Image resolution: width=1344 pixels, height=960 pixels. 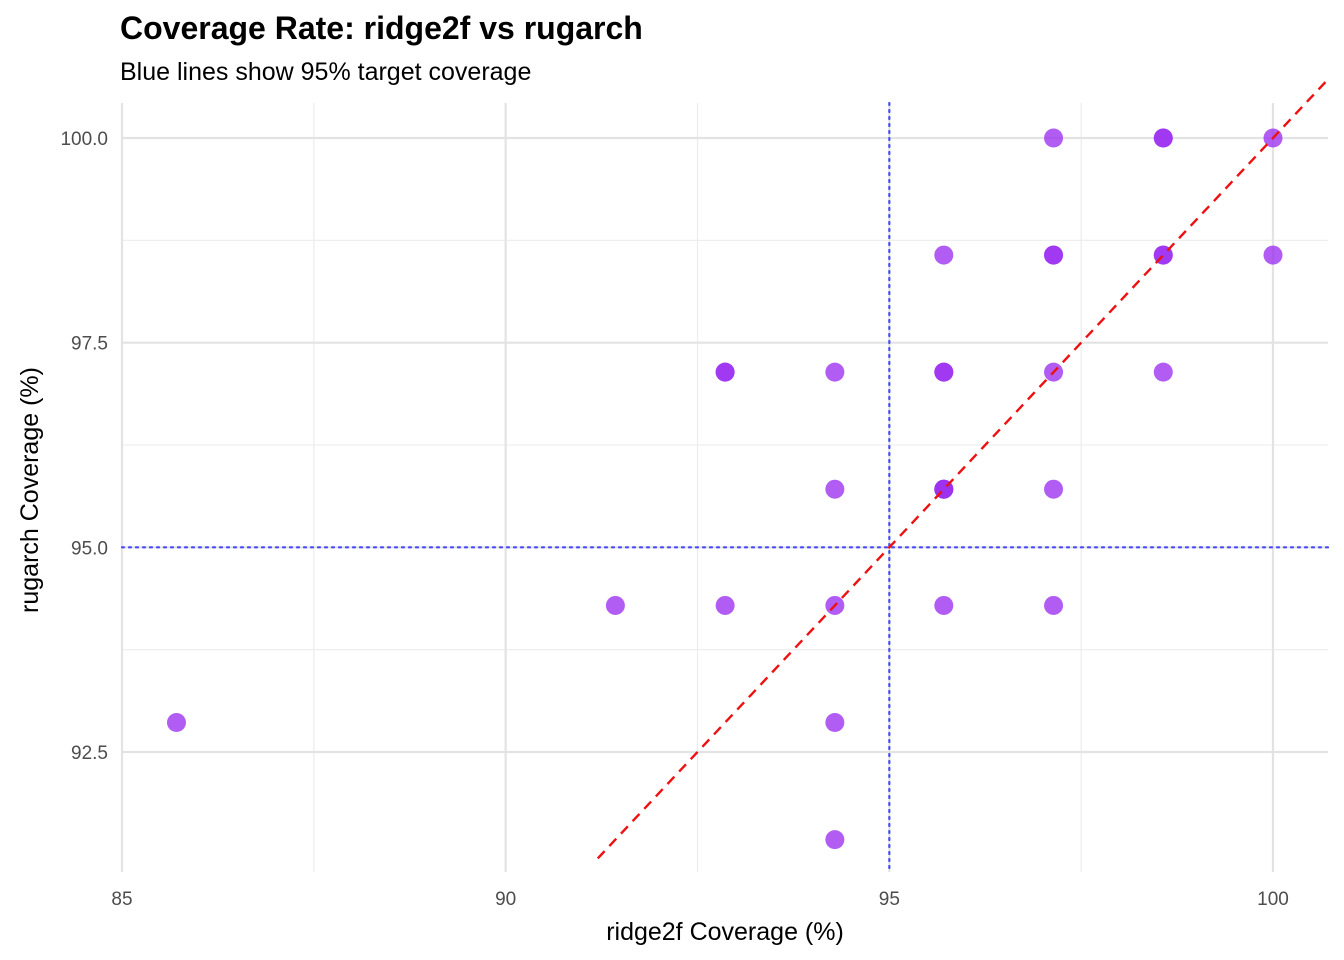 I want to click on x-tick-label: 85, so click(x=121, y=899).